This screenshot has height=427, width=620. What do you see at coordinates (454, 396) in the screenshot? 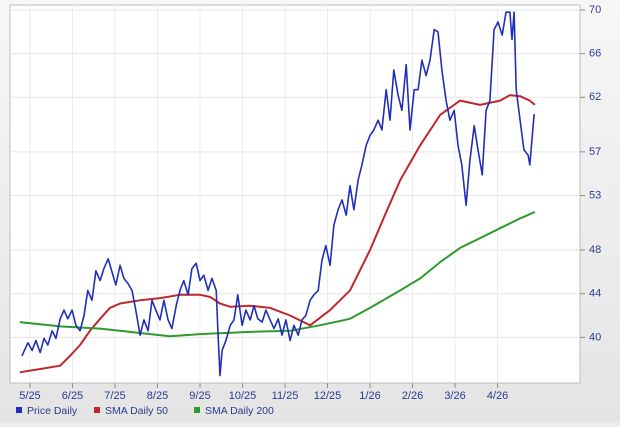
I see `x-tick-label: 3/26` at bounding box center [454, 396].